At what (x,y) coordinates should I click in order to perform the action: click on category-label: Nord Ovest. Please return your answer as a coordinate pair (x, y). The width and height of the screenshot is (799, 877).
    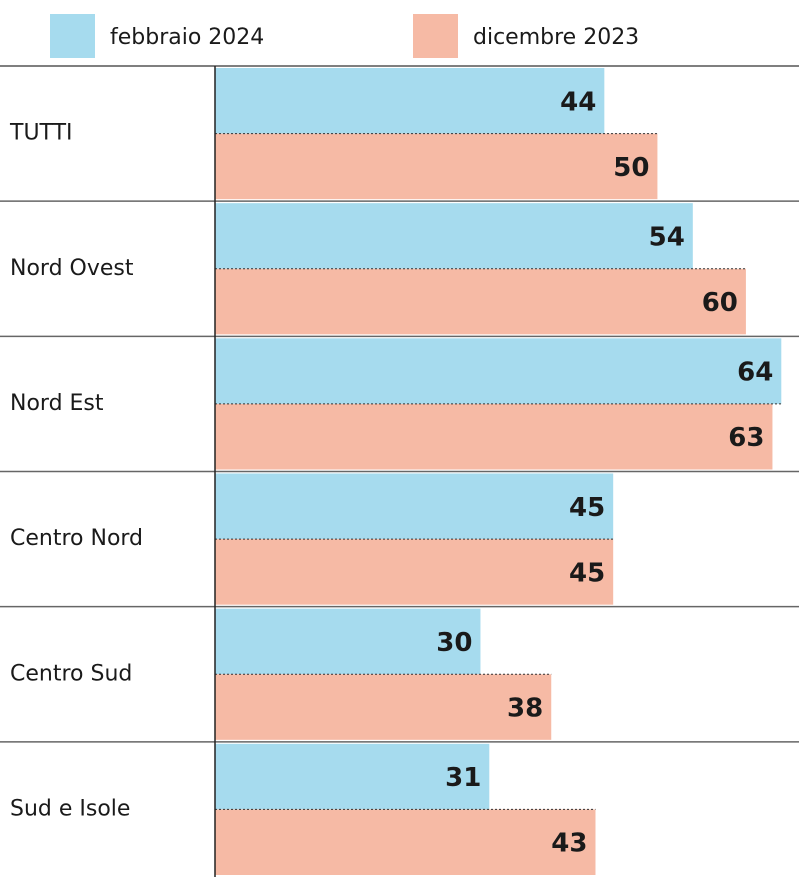
    Looking at the image, I should click on (72, 268).